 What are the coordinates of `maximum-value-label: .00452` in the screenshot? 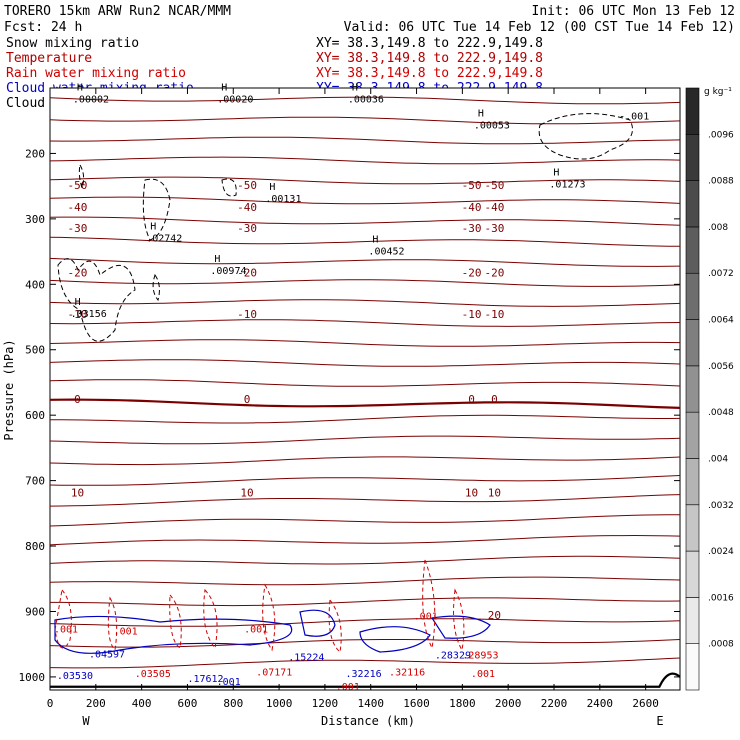 It's located at (386, 251).